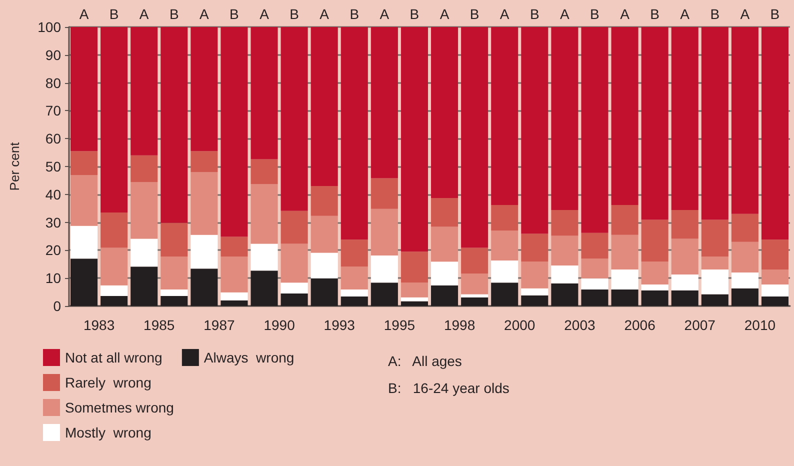  Describe the element at coordinates (400, 325) in the screenshot. I see `text: 1995` at that location.